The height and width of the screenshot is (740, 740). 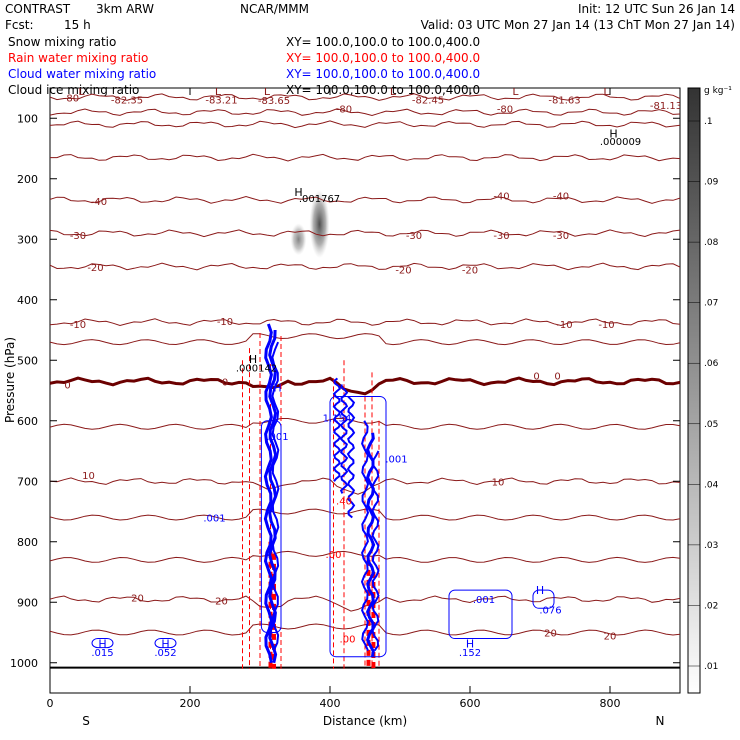 I want to click on contour-label-24: 0, so click(x=225, y=382).